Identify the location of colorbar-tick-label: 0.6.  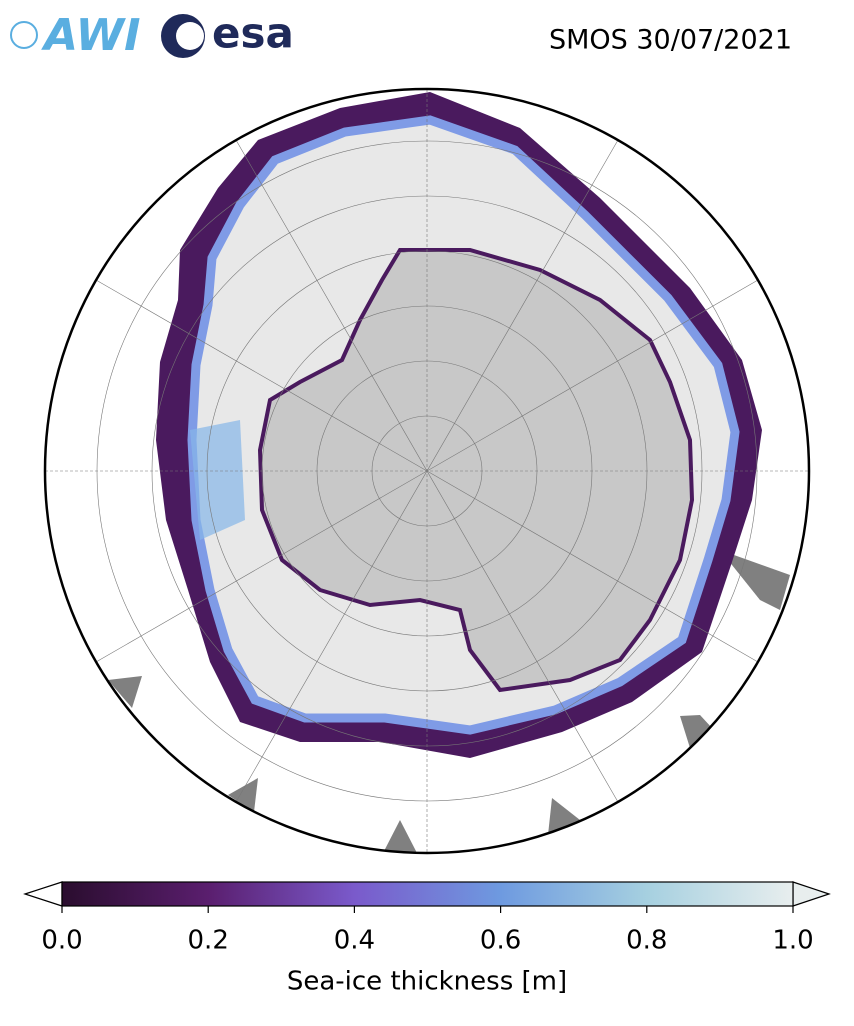
(500, 941).